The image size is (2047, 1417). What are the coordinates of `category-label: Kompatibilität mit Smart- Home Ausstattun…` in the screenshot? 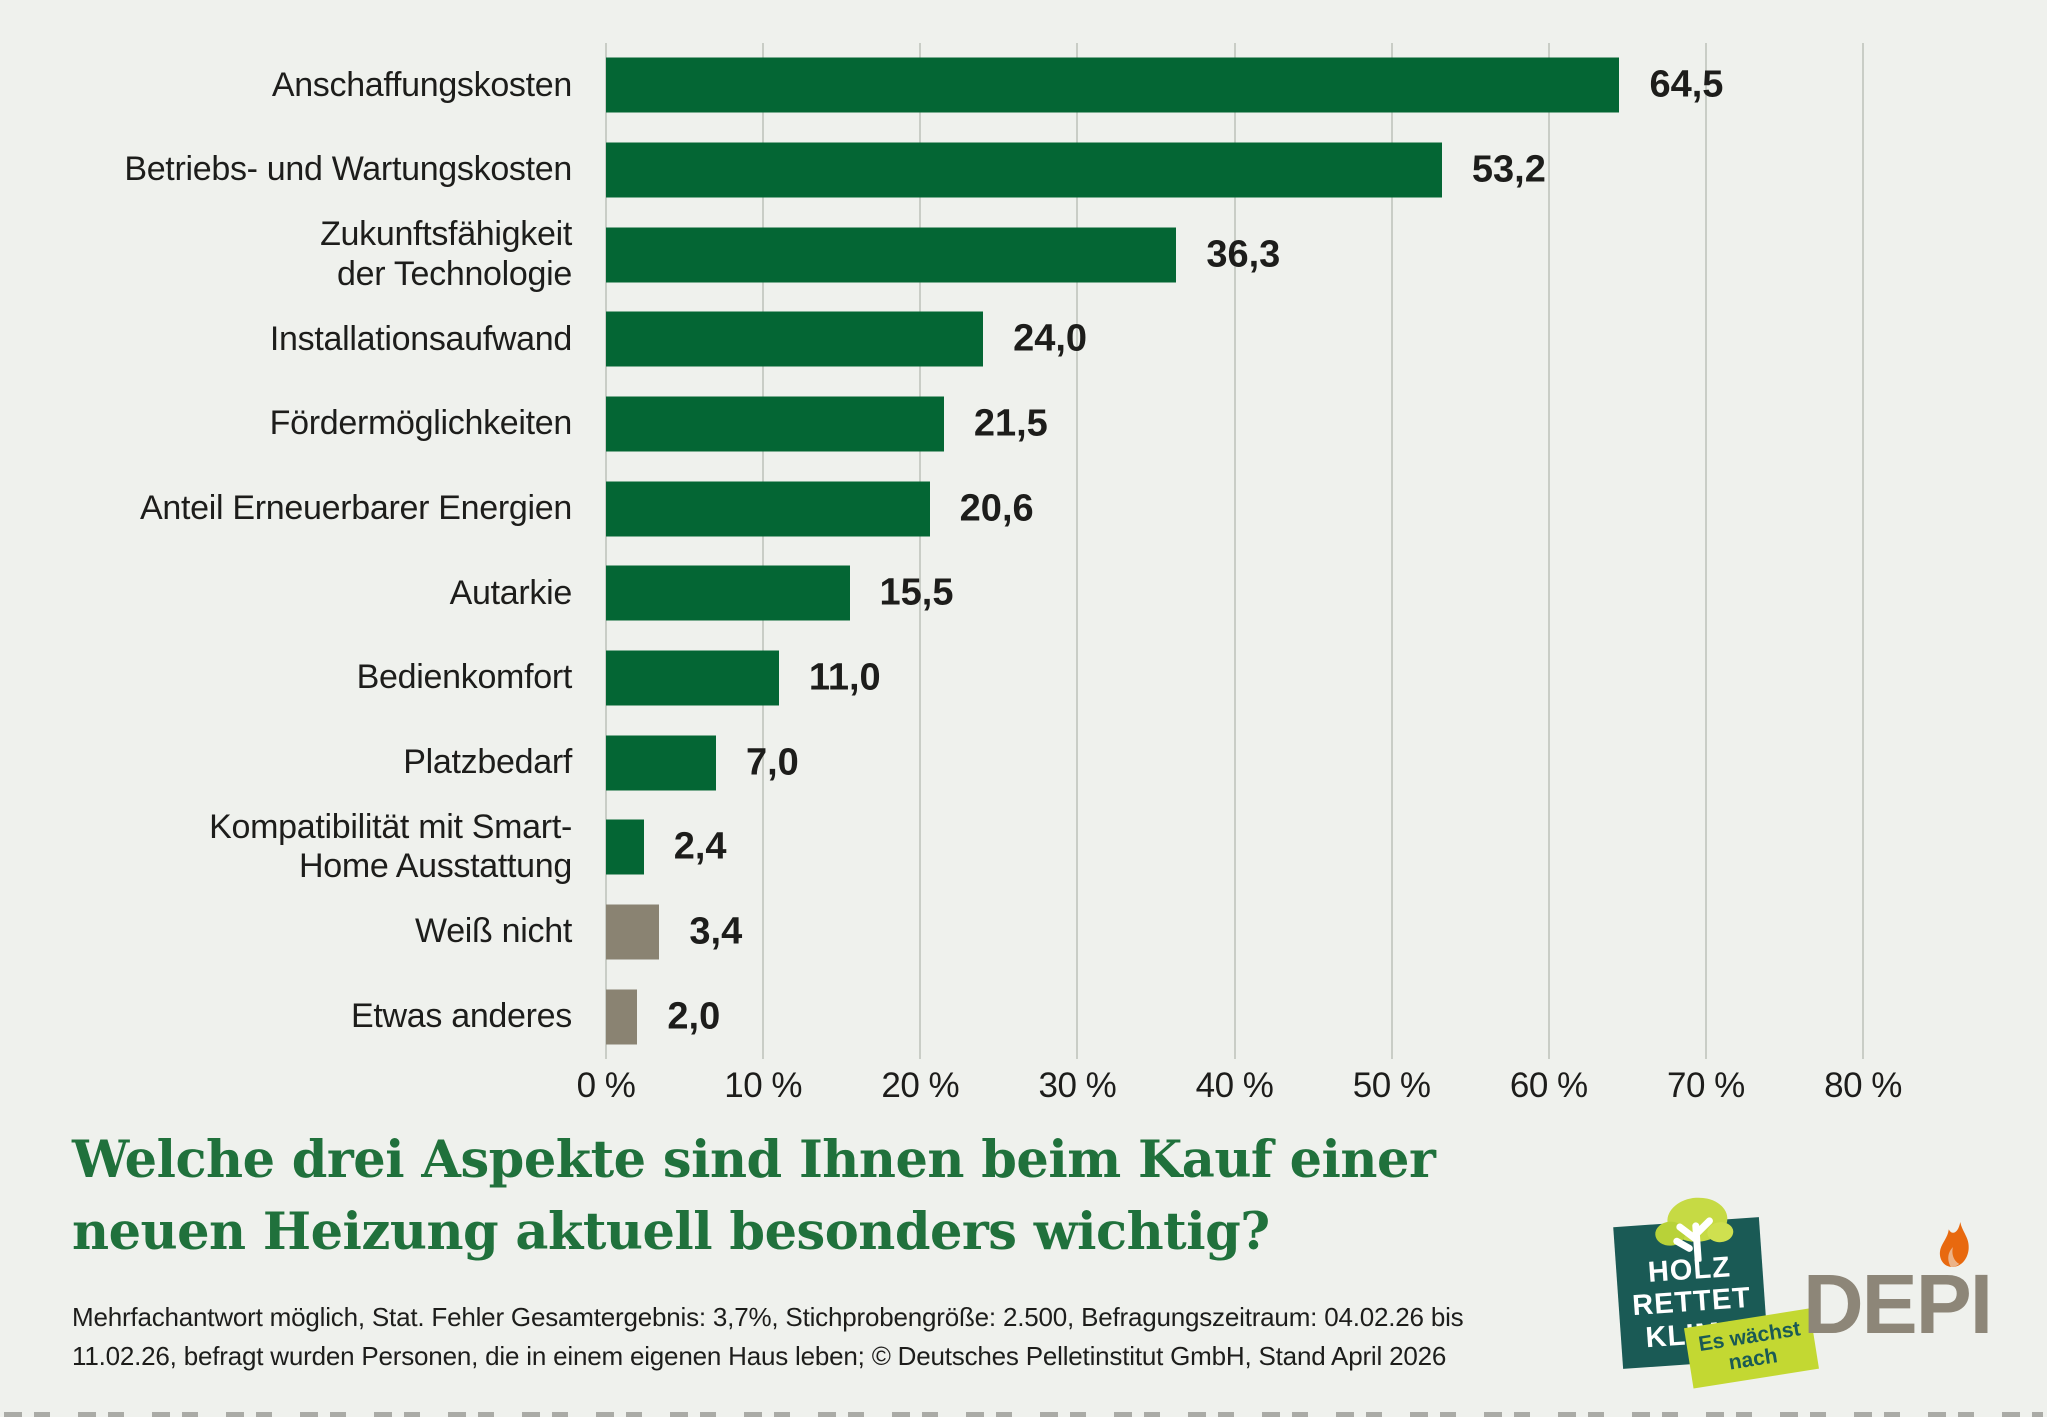 It's located at (390, 846).